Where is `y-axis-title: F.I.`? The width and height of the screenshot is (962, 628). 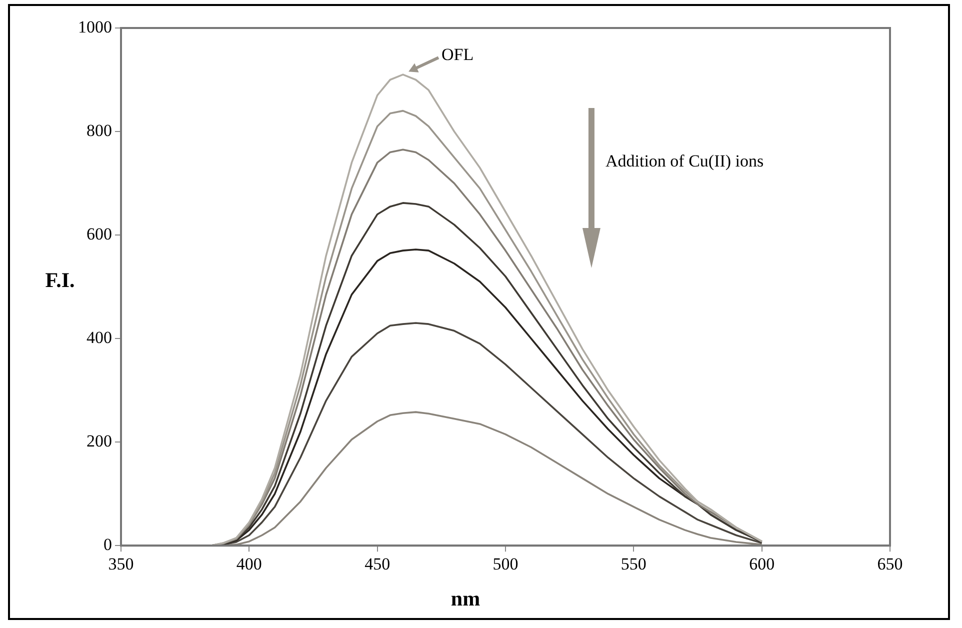
y-axis-title: F.I. is located at coordinates (60, 280).